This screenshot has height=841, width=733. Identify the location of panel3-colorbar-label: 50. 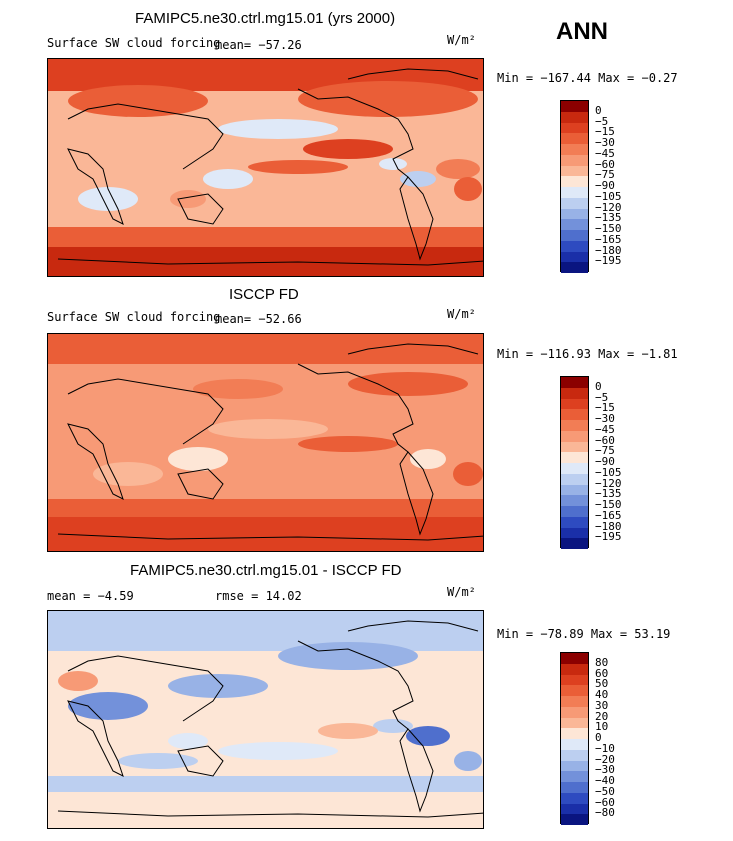
(602, 684).